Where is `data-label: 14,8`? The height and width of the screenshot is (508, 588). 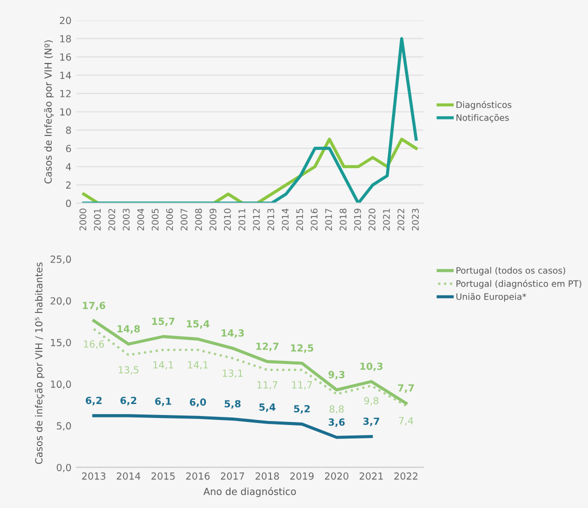 data-label: 14,8 is located at coordinates (129, 329).